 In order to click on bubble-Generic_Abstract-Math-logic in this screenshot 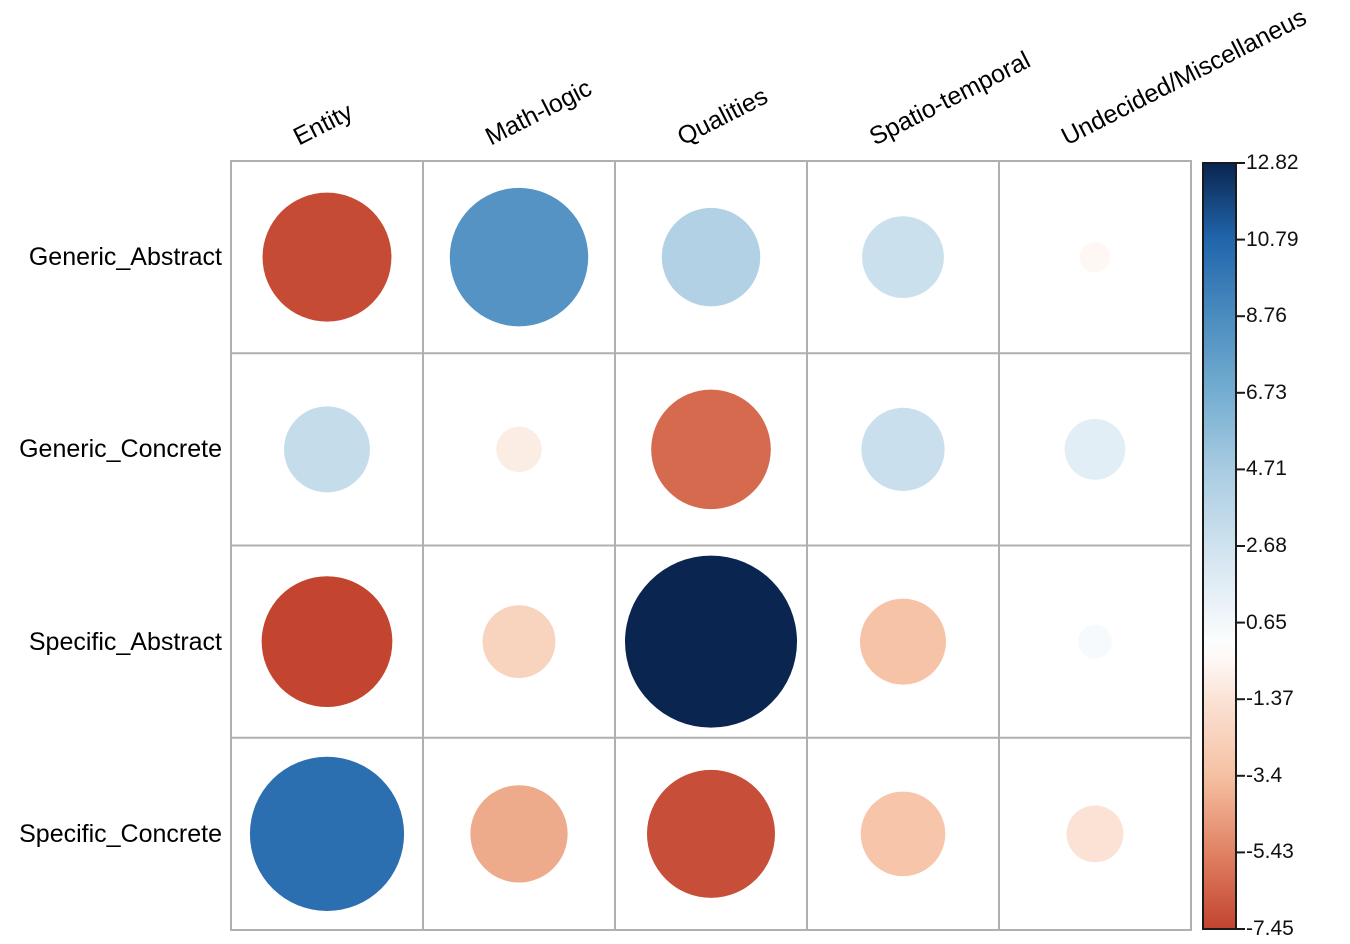, I will do `click(519, 257)`.